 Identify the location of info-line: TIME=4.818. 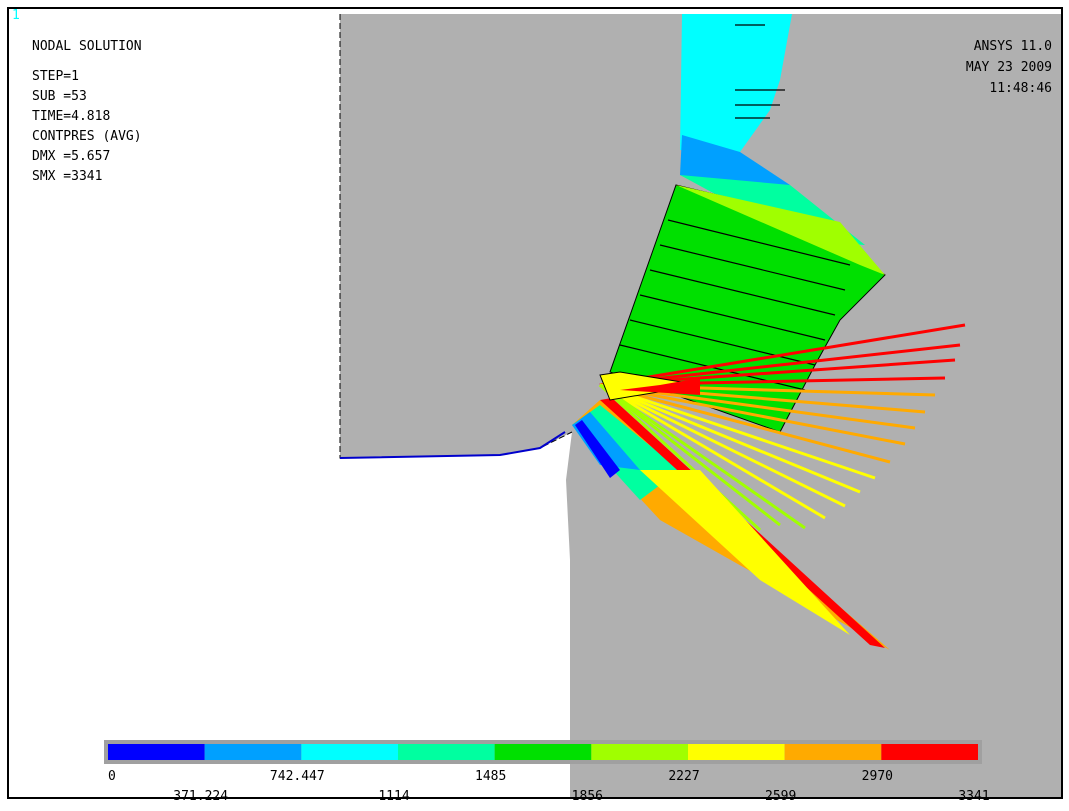
(71, 116).